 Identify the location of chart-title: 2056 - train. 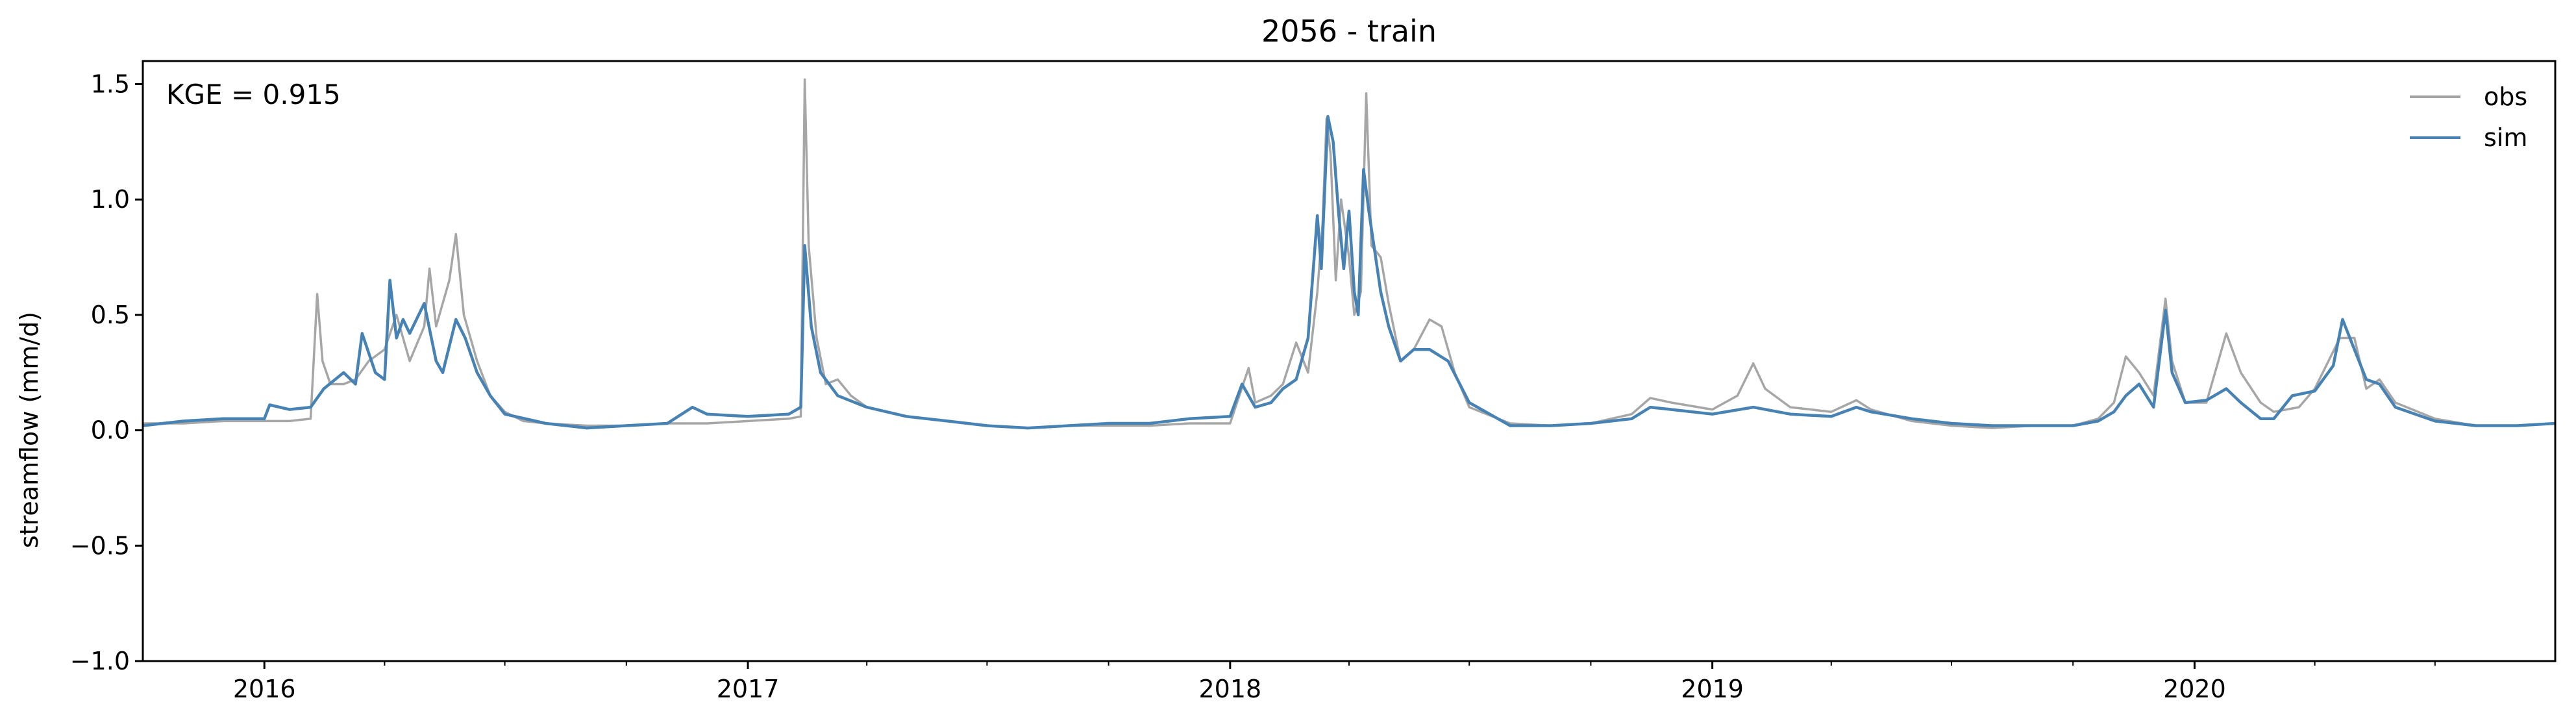
(1349, 31).